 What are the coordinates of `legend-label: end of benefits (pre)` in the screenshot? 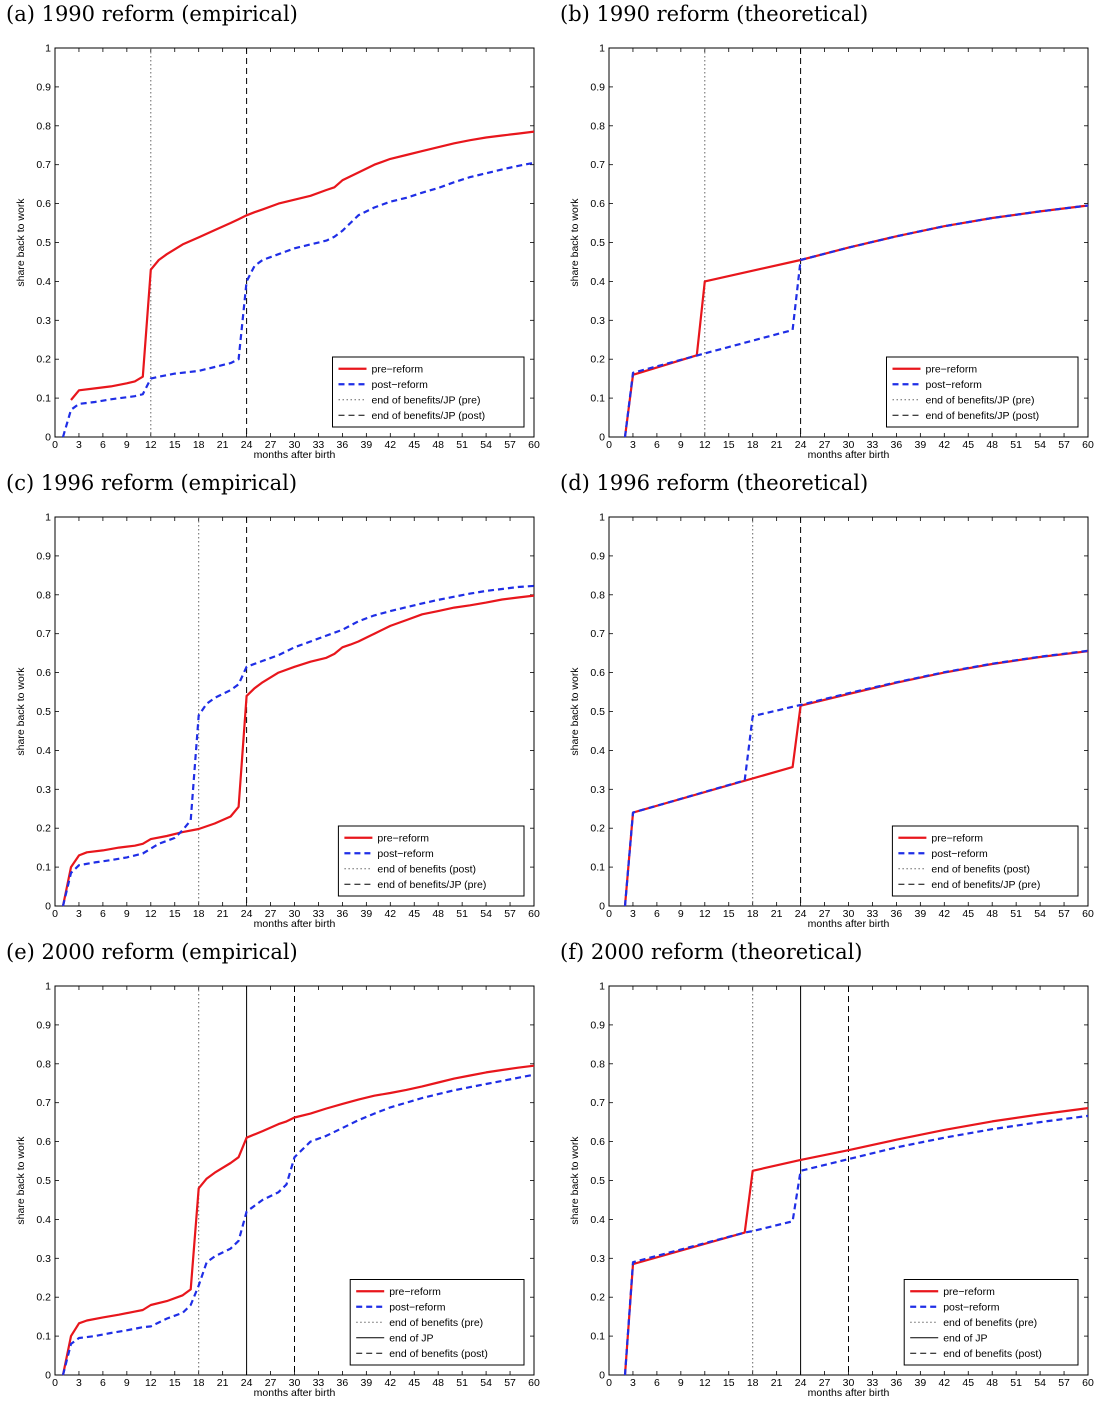 It's located at (990, 1323).